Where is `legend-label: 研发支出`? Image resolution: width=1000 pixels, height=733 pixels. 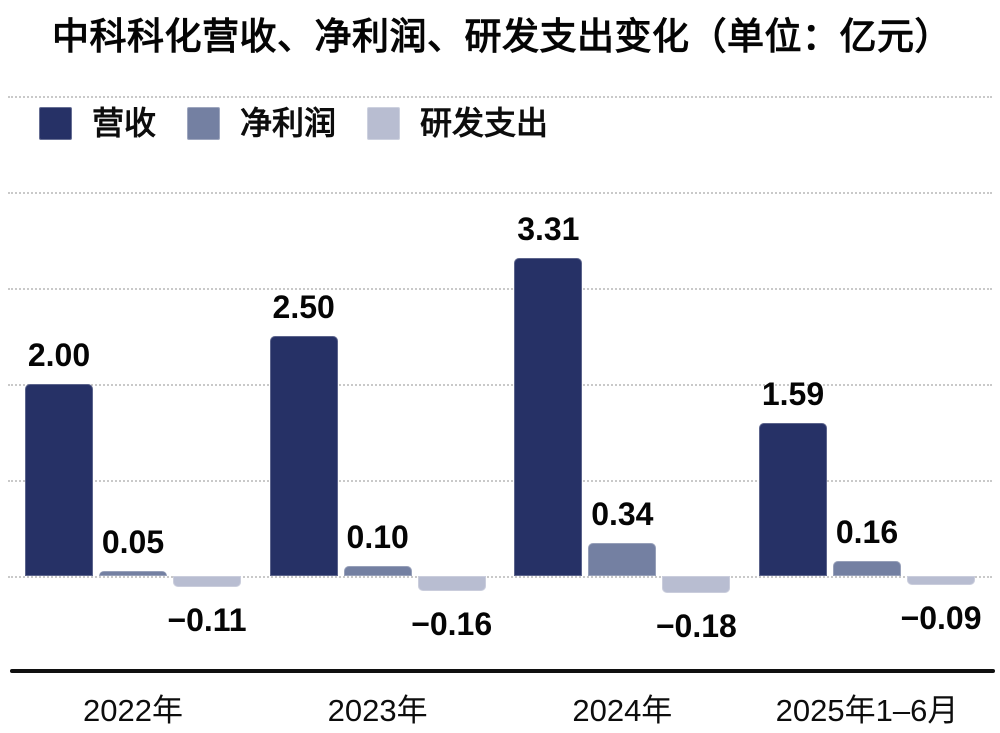 legend-label: 研发支出 is located at coordinates (484, 123).